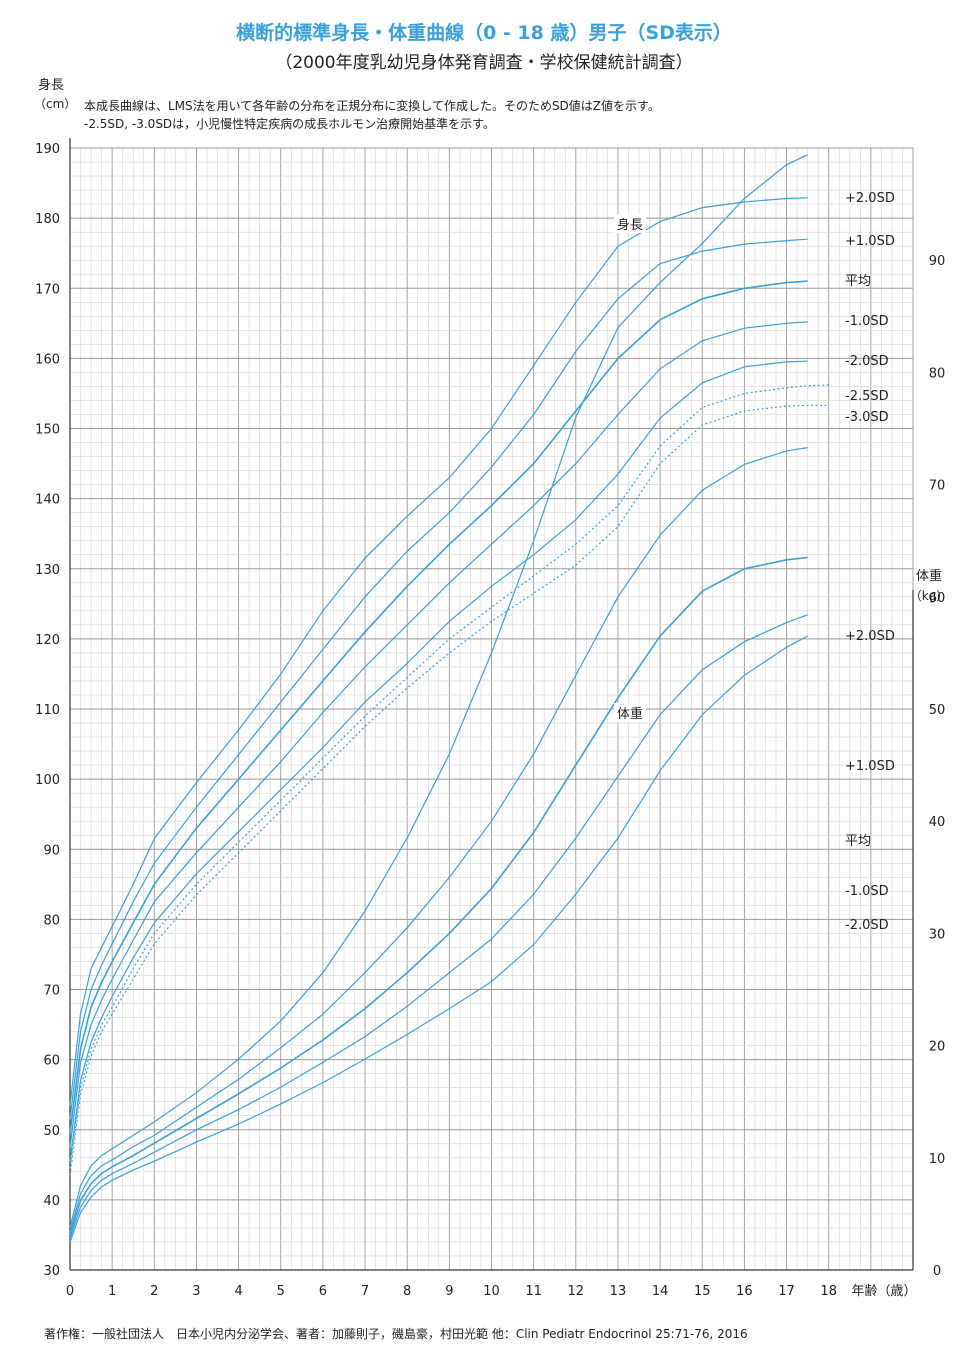 This screenshot has width=968, height=1370. I want to click on height-tick-label: 40, so click(51, 1201).